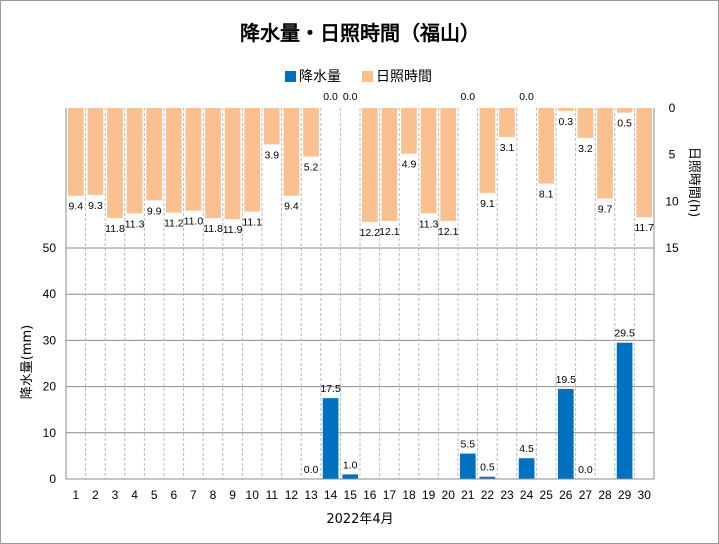  Describe the element at coordinates (232, 495) in the screenshot. I see `x-tick: 9` at that location.